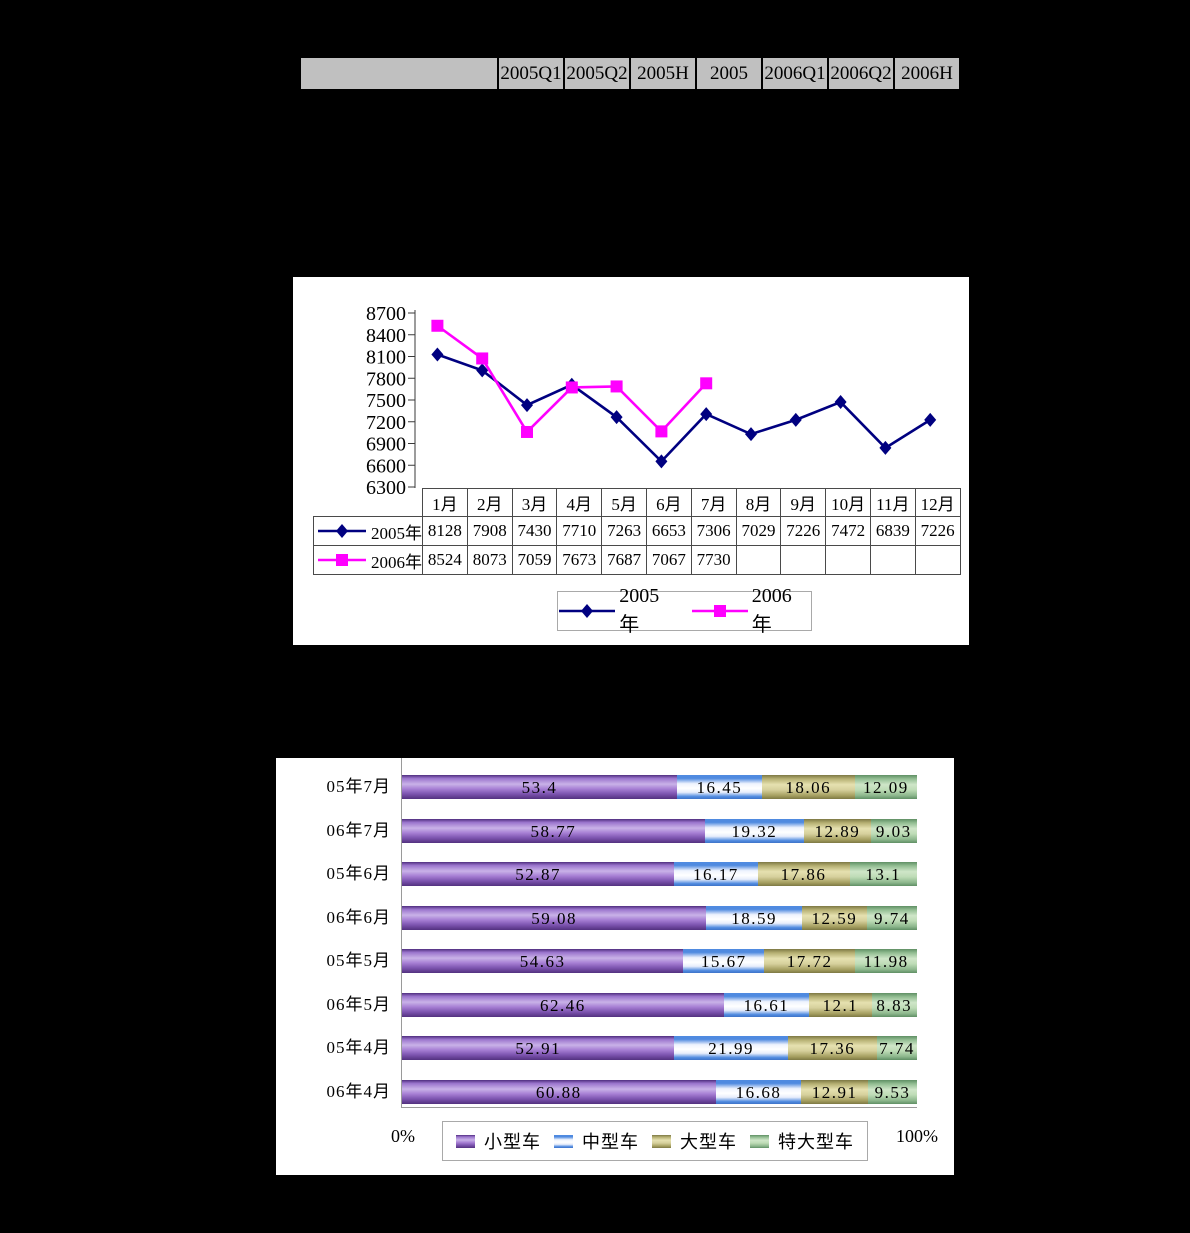 This screenshot has height=1233, width=1190. Describe the element at coordinates (937, 502) in the screenshot. I see `month-header-cell: 12月` at that location.